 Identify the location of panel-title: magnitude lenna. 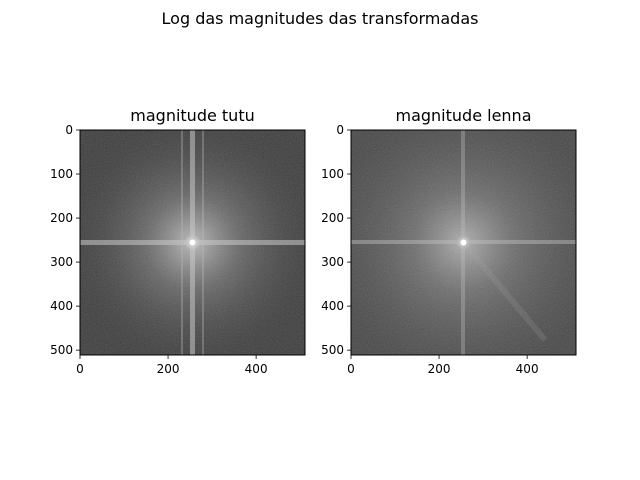
(463, 115).